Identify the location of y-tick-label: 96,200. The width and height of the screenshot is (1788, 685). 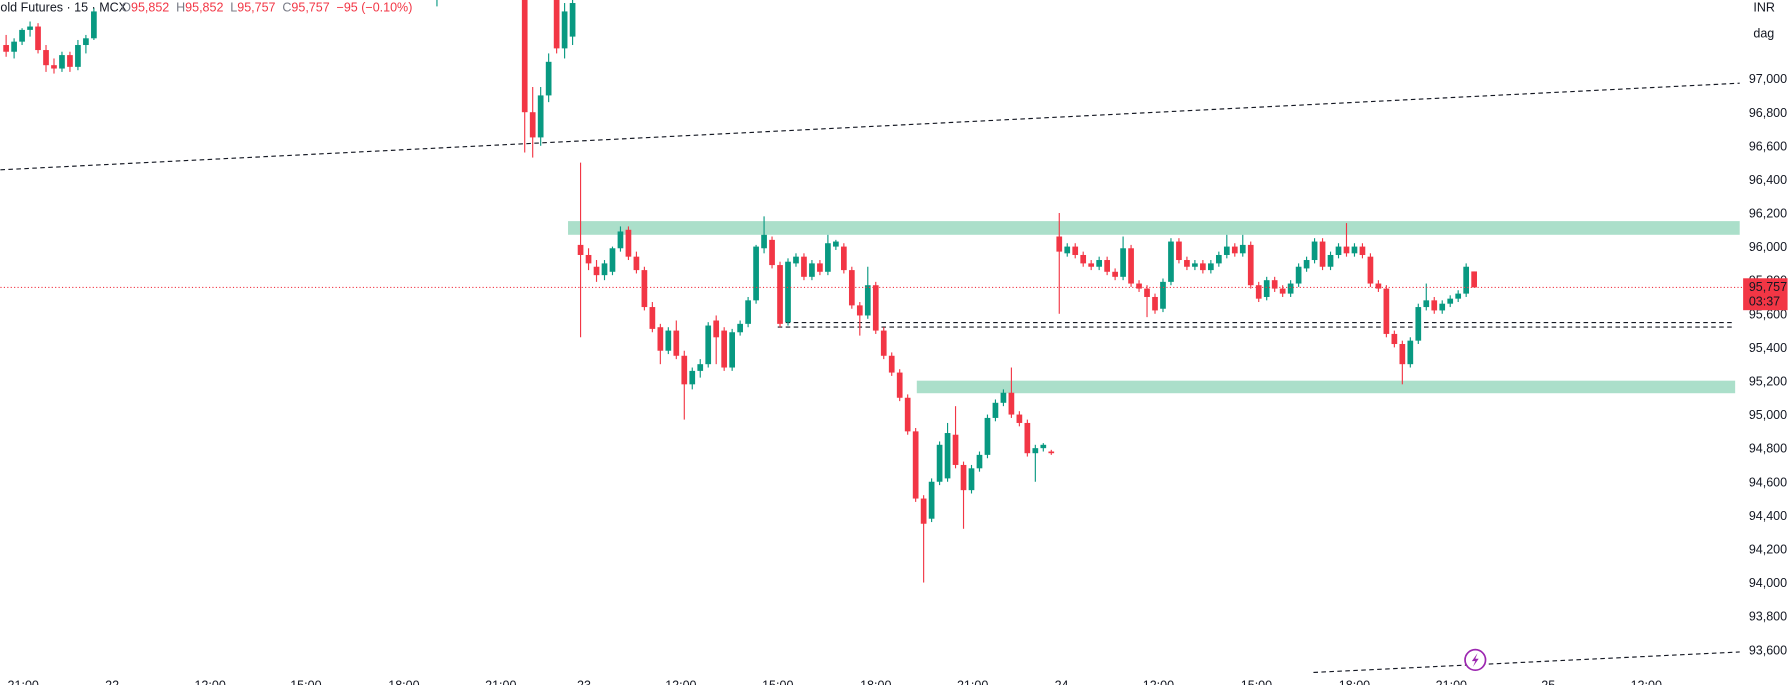
(1768, 214).